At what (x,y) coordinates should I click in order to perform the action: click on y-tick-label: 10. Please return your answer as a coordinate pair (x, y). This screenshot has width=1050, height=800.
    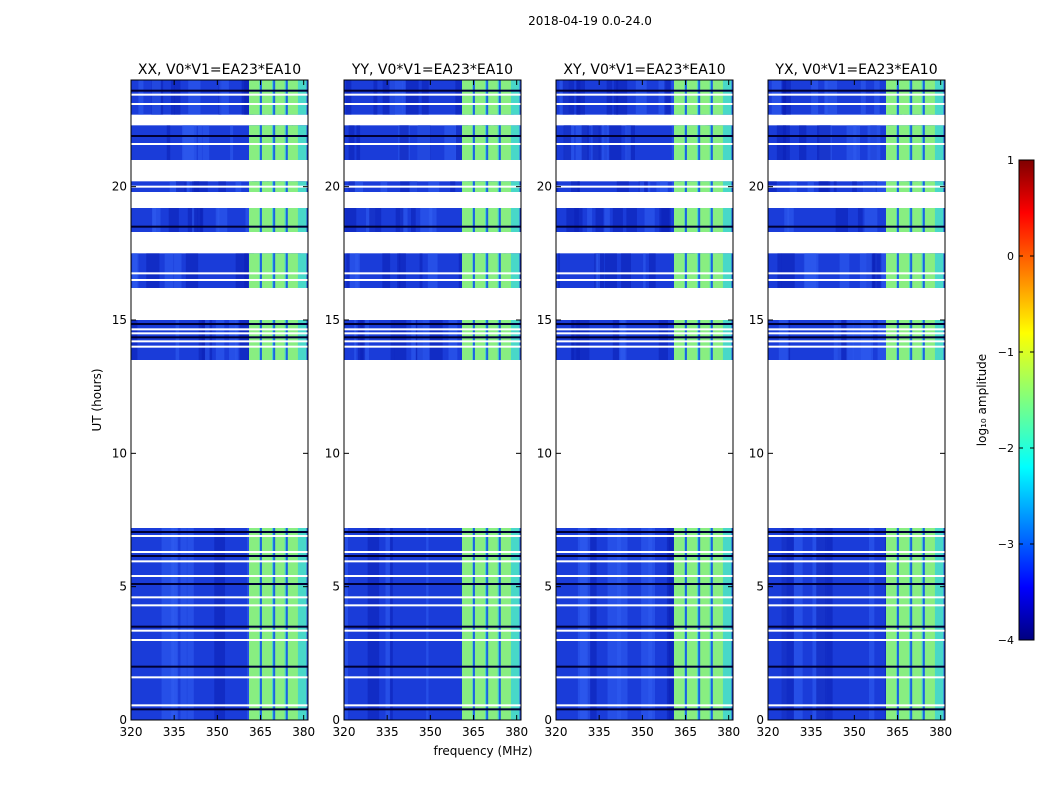
    Looking at the image, I should click on (119, 453).